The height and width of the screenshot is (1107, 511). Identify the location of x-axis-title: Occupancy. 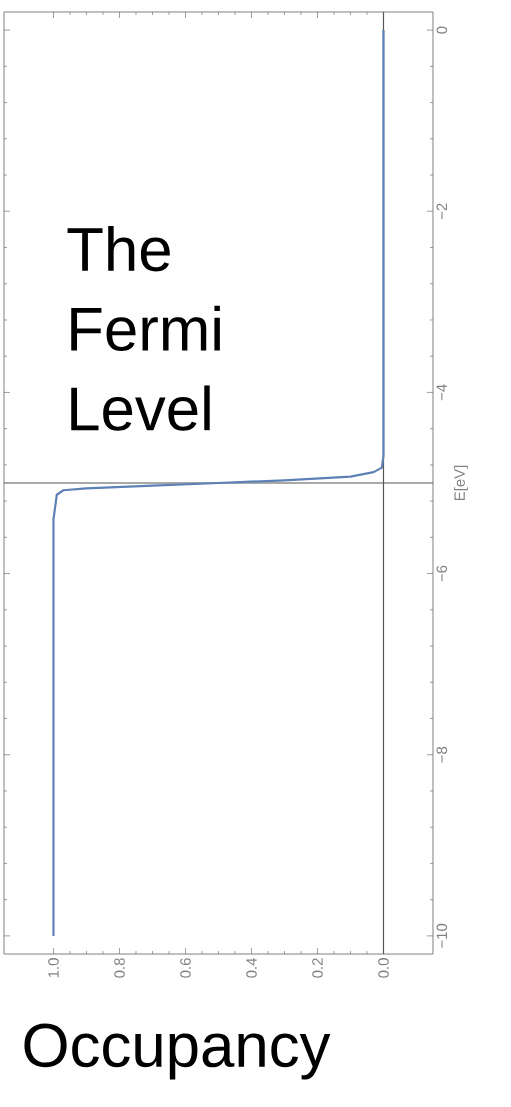
(177, 1051).